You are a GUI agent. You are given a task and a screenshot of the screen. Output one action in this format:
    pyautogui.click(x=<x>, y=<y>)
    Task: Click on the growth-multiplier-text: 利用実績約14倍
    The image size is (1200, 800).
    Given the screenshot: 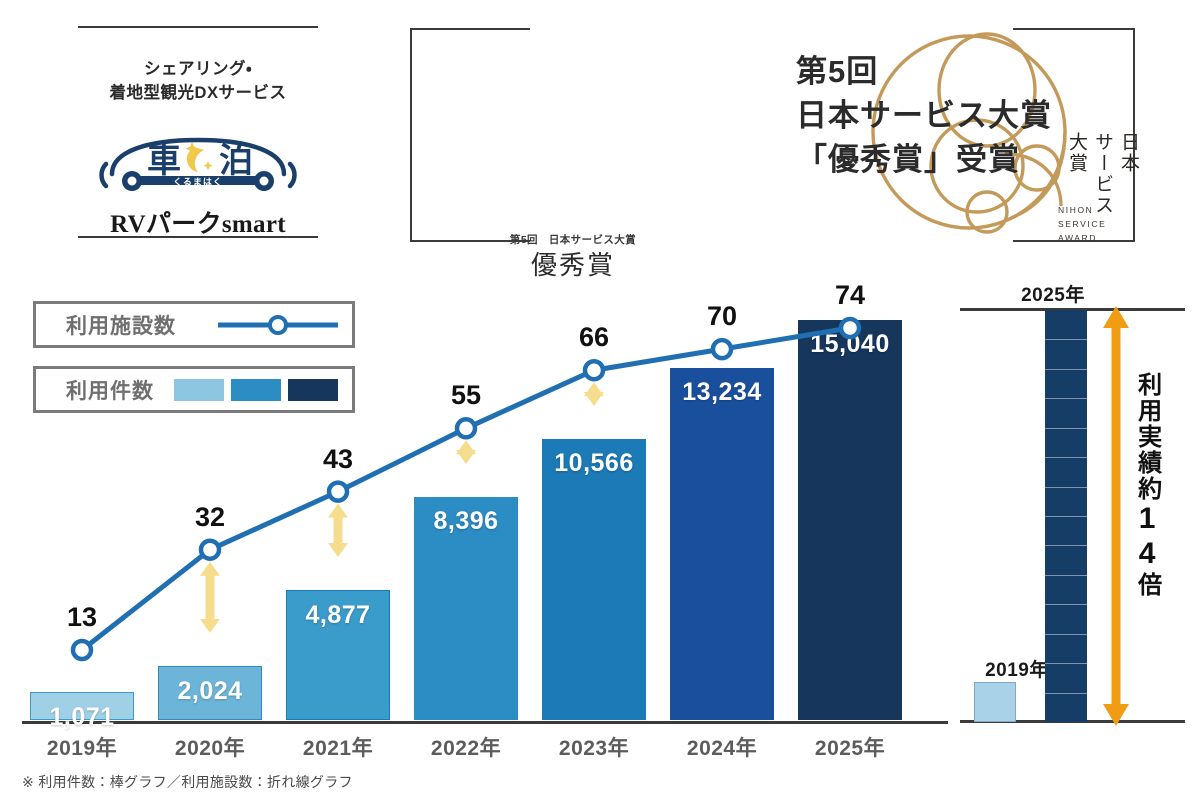 What is the action you would take?
    pyautogui.click(x=1146, y=485)
    